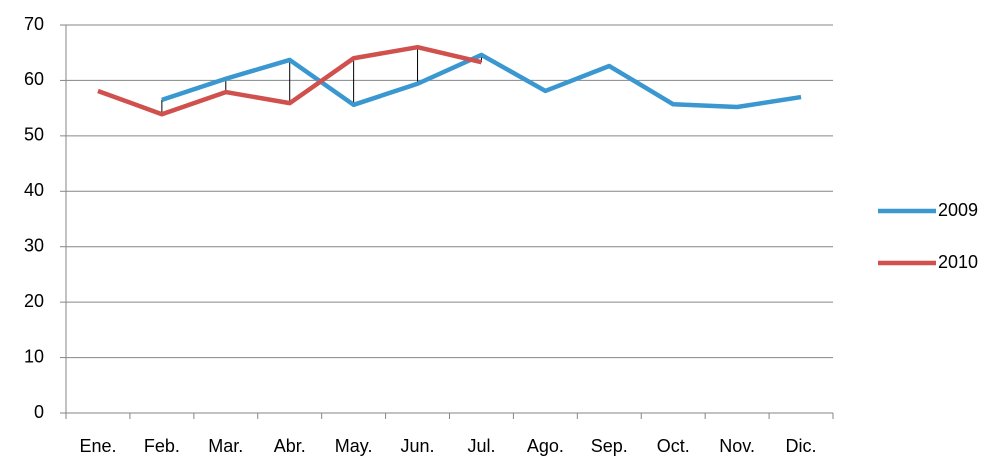 The height and width of the screenshot is (463, 1001). I want to click on y-tick-label: 30, so click(34, 245).